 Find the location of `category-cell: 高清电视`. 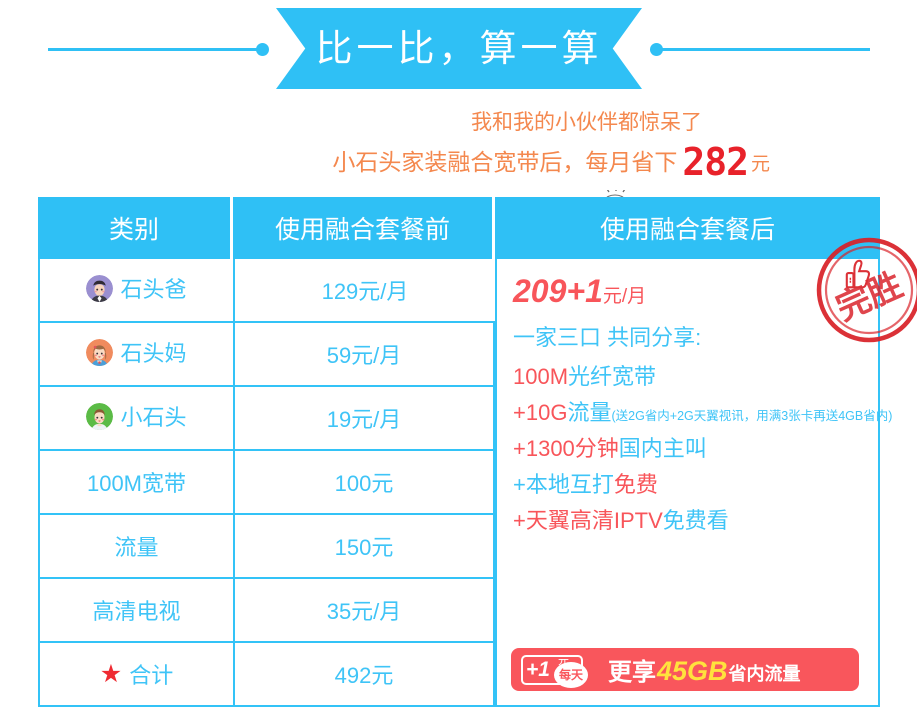

category-cell: 高清电视 is located at coordinates (135, 611).